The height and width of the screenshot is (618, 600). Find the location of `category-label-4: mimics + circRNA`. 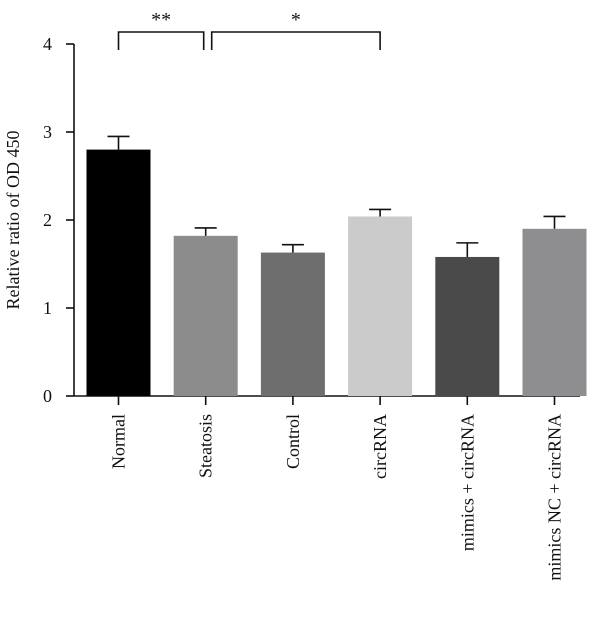

category-label-4: mimics + circRNA is located at coordinates (467, 482).